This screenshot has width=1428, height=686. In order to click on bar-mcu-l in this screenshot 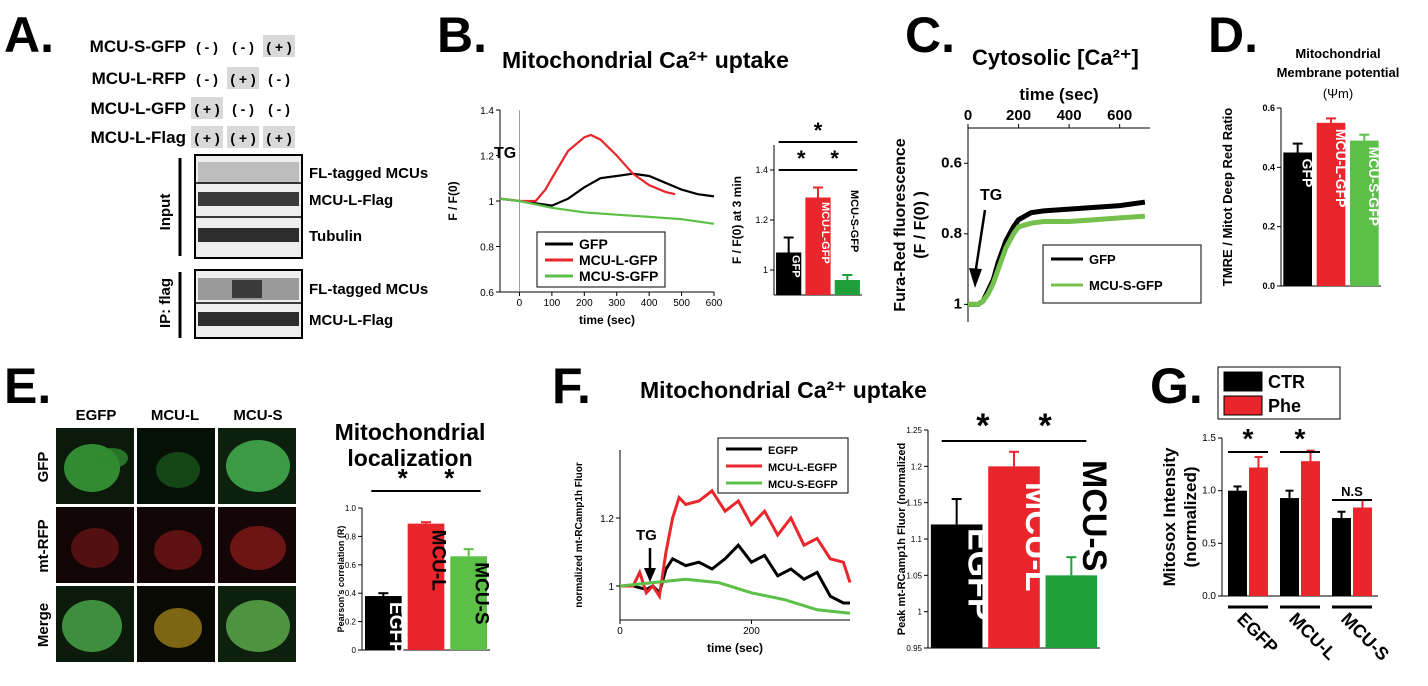, I will do `click(1014, 557)`.